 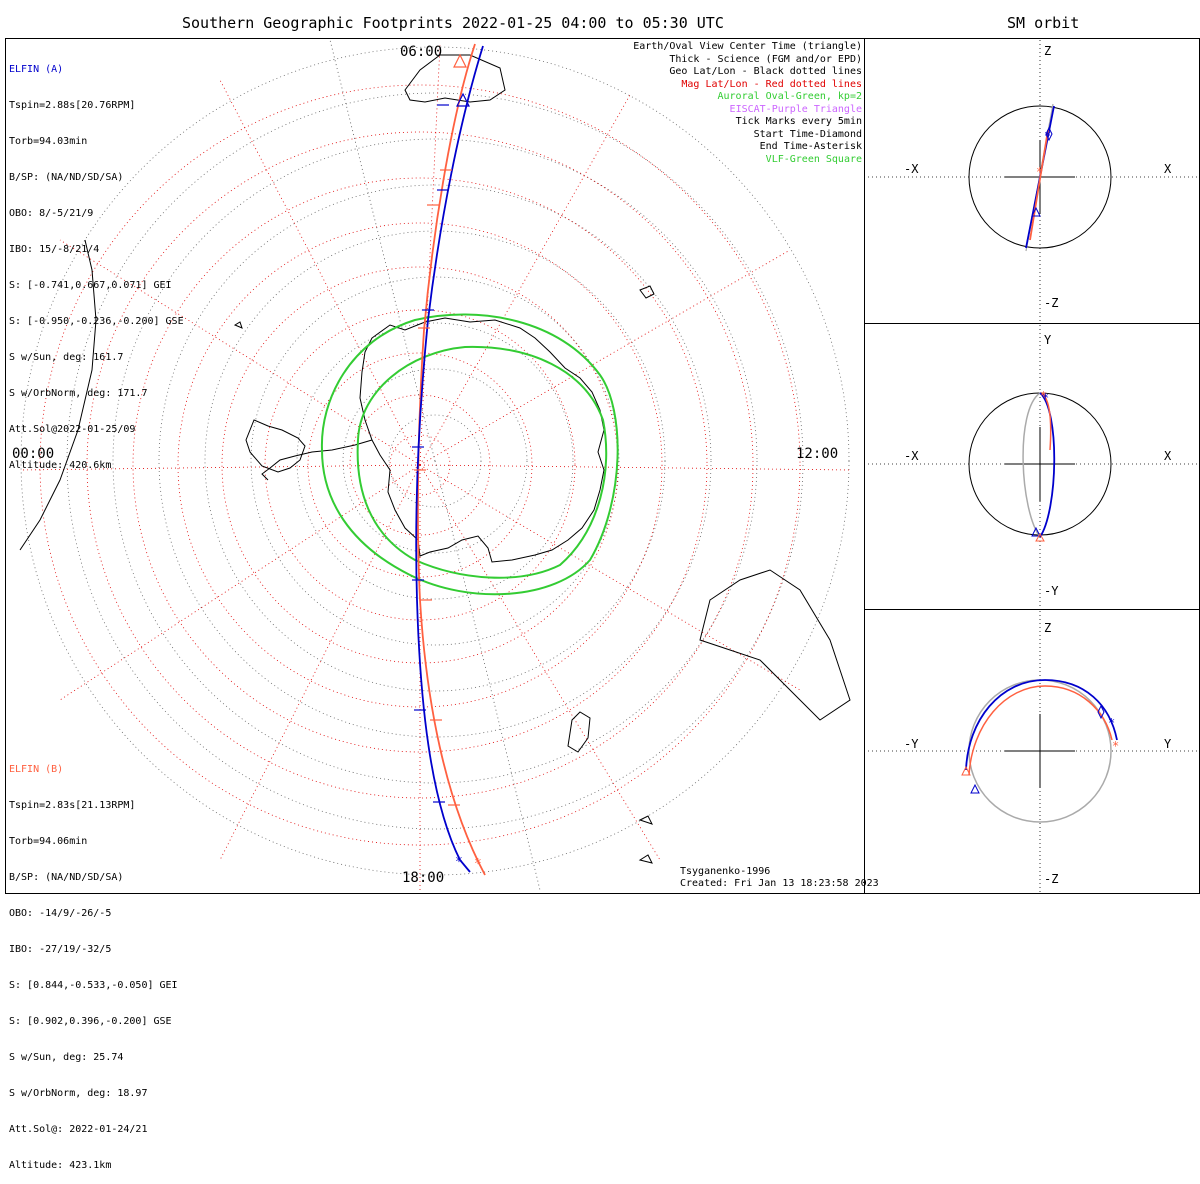 I want to click on sm-yz-plot: * *, so click(x=1032, y=751).